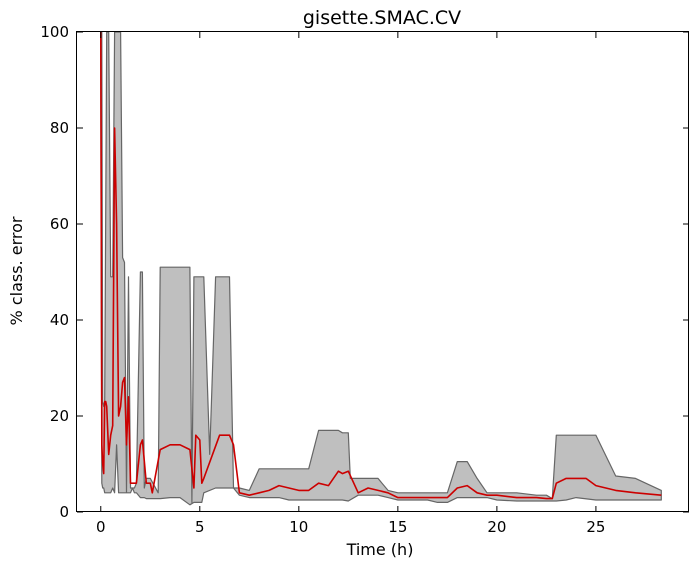 This screenshot has height=570, width=699. I want to click on x-tick-label: 20, so click(496, 527).